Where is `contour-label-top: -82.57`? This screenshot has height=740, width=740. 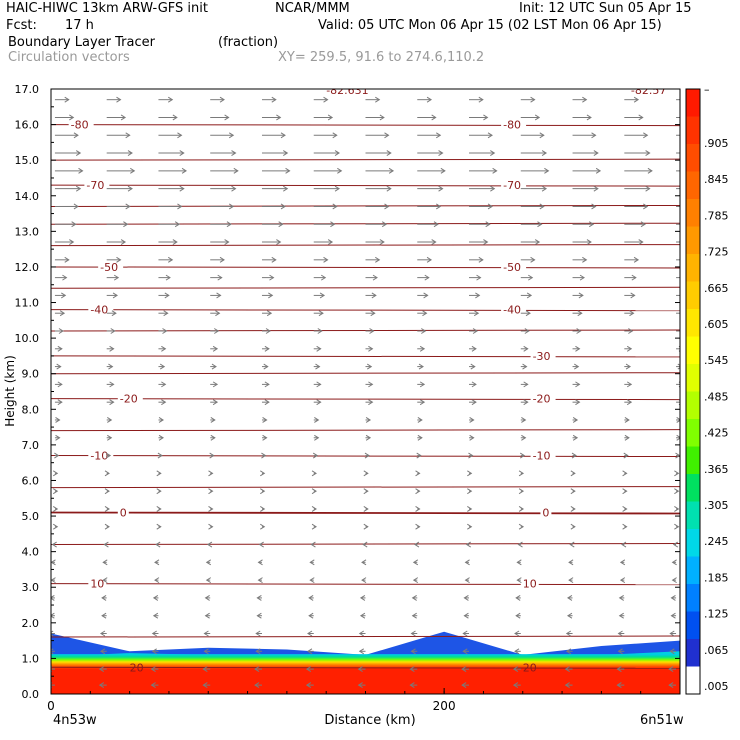 contour-label-top: -82.57 is located at coordinates (648, 90).